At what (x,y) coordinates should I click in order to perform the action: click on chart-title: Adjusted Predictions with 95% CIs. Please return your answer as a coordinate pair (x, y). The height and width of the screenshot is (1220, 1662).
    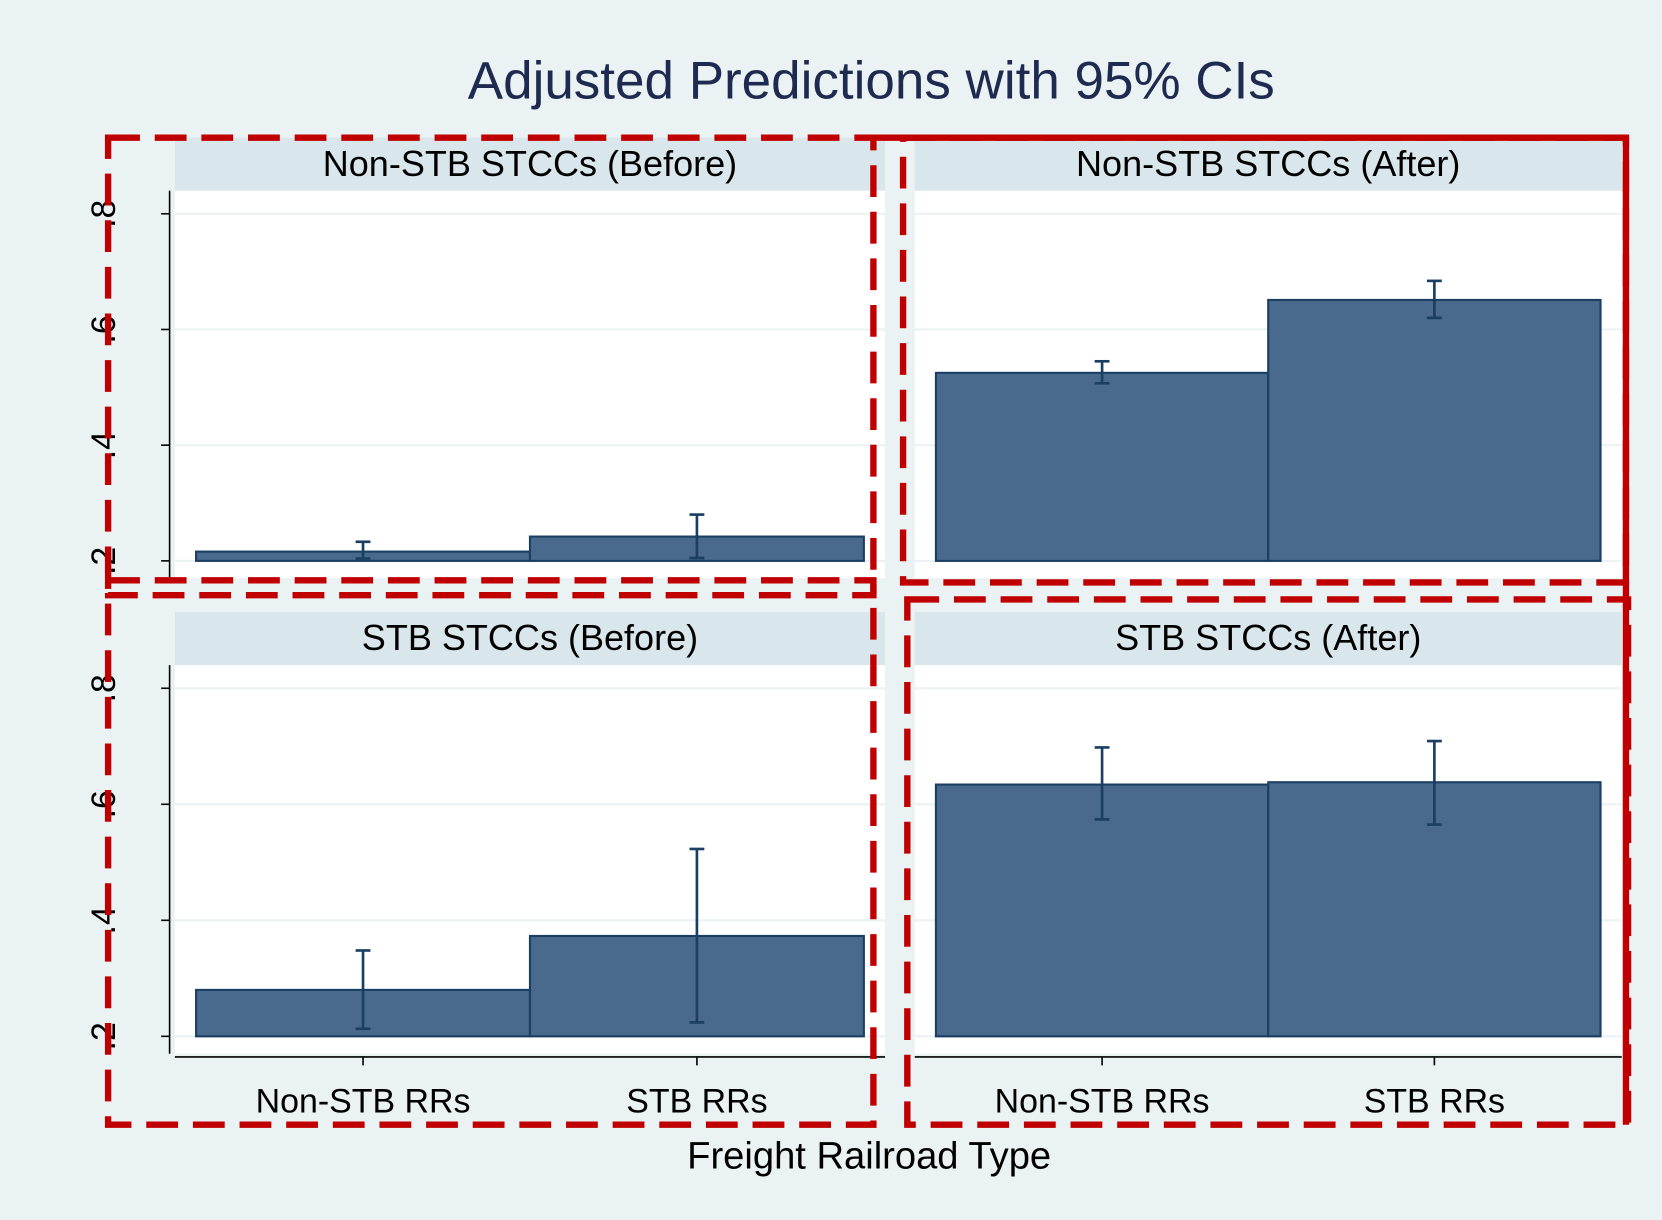
    Looking at the image, I should click on (871, 81).